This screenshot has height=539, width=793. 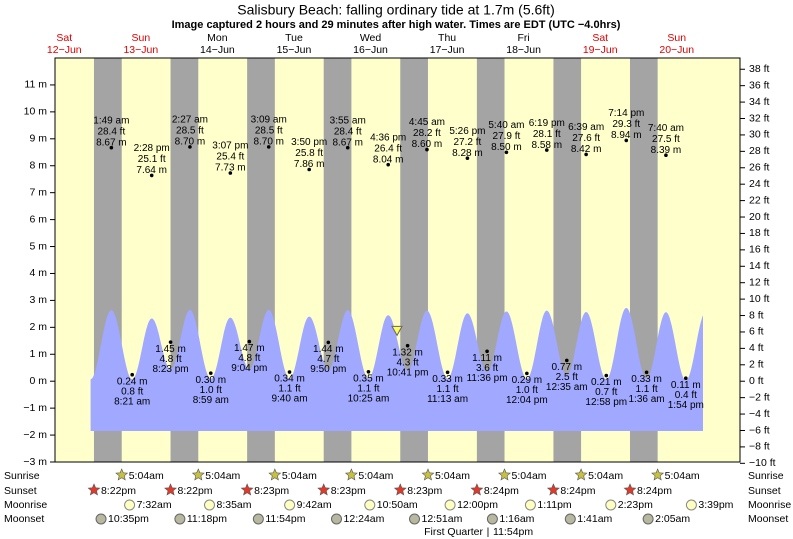 What do you see at coordinates (328, 349) in the screenshot?
I see `tide-label: 1.44 m` at bounding box center [328, 349].